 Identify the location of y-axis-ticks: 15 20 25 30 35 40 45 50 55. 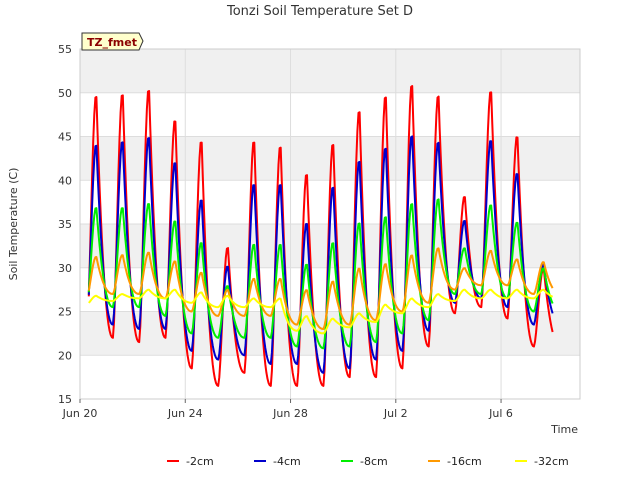
(65, 224).